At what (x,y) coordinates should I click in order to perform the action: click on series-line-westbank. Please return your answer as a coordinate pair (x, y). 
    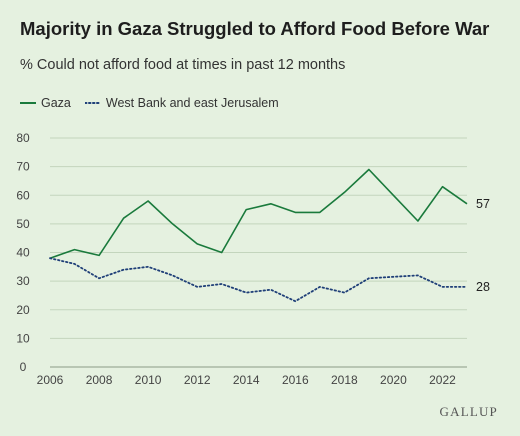
    Looking at the image, I should click on (258, 280).